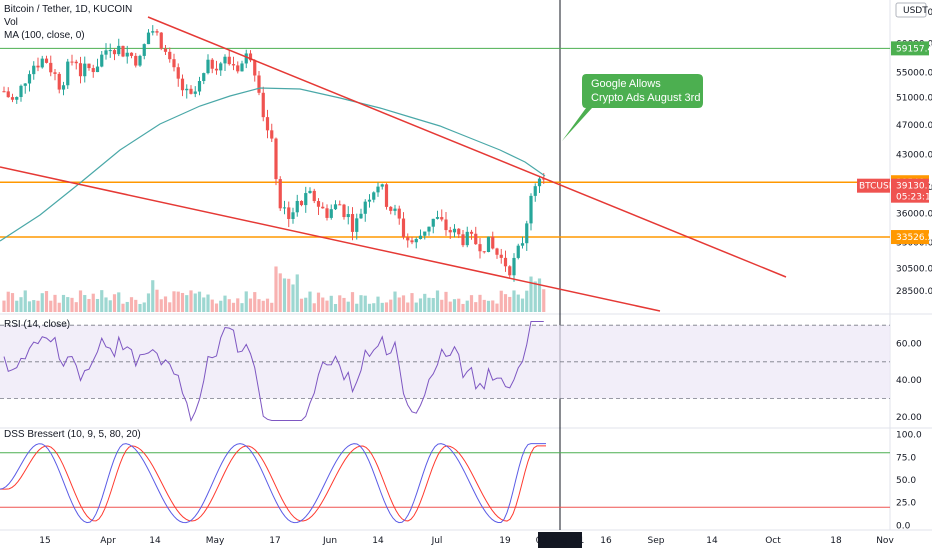  I want to click on resistance-tag-bg, so click(910, 48).